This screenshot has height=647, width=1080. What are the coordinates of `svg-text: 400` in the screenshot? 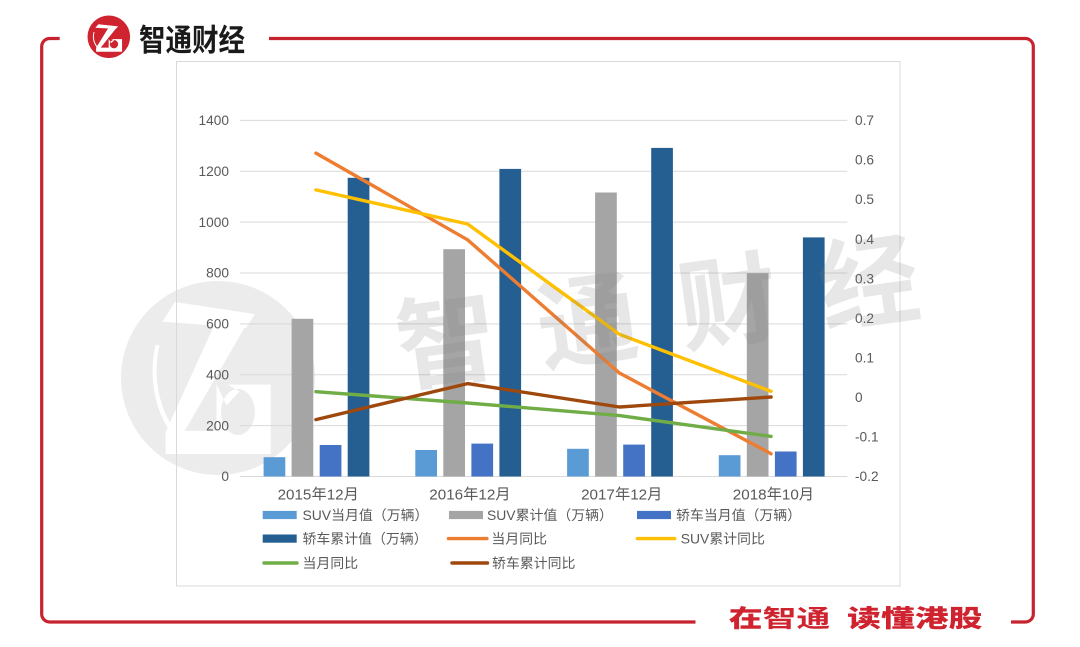 It's located at (217, 375).